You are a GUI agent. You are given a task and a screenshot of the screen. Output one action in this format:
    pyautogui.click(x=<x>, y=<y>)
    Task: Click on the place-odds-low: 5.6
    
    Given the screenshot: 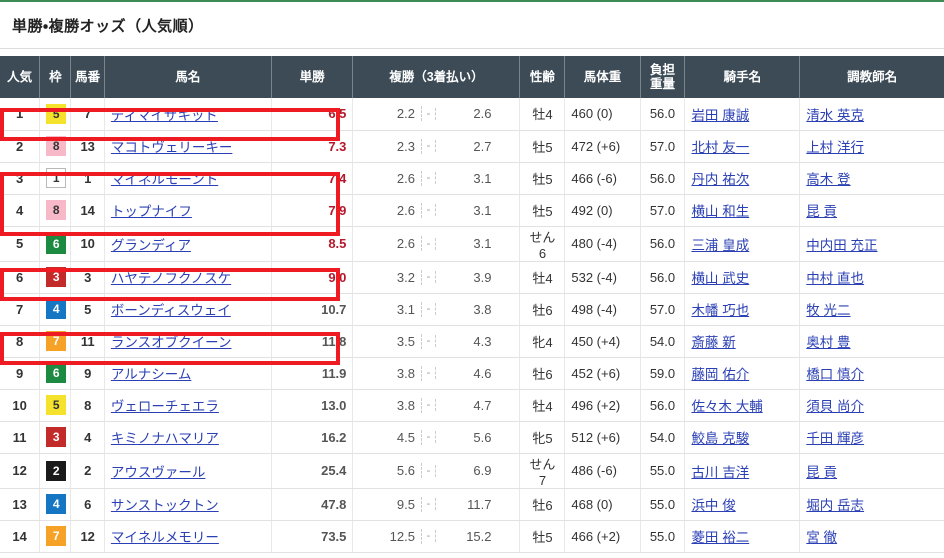 What is the action you would take?
    pyautogui.click(x=390, y=470)
    